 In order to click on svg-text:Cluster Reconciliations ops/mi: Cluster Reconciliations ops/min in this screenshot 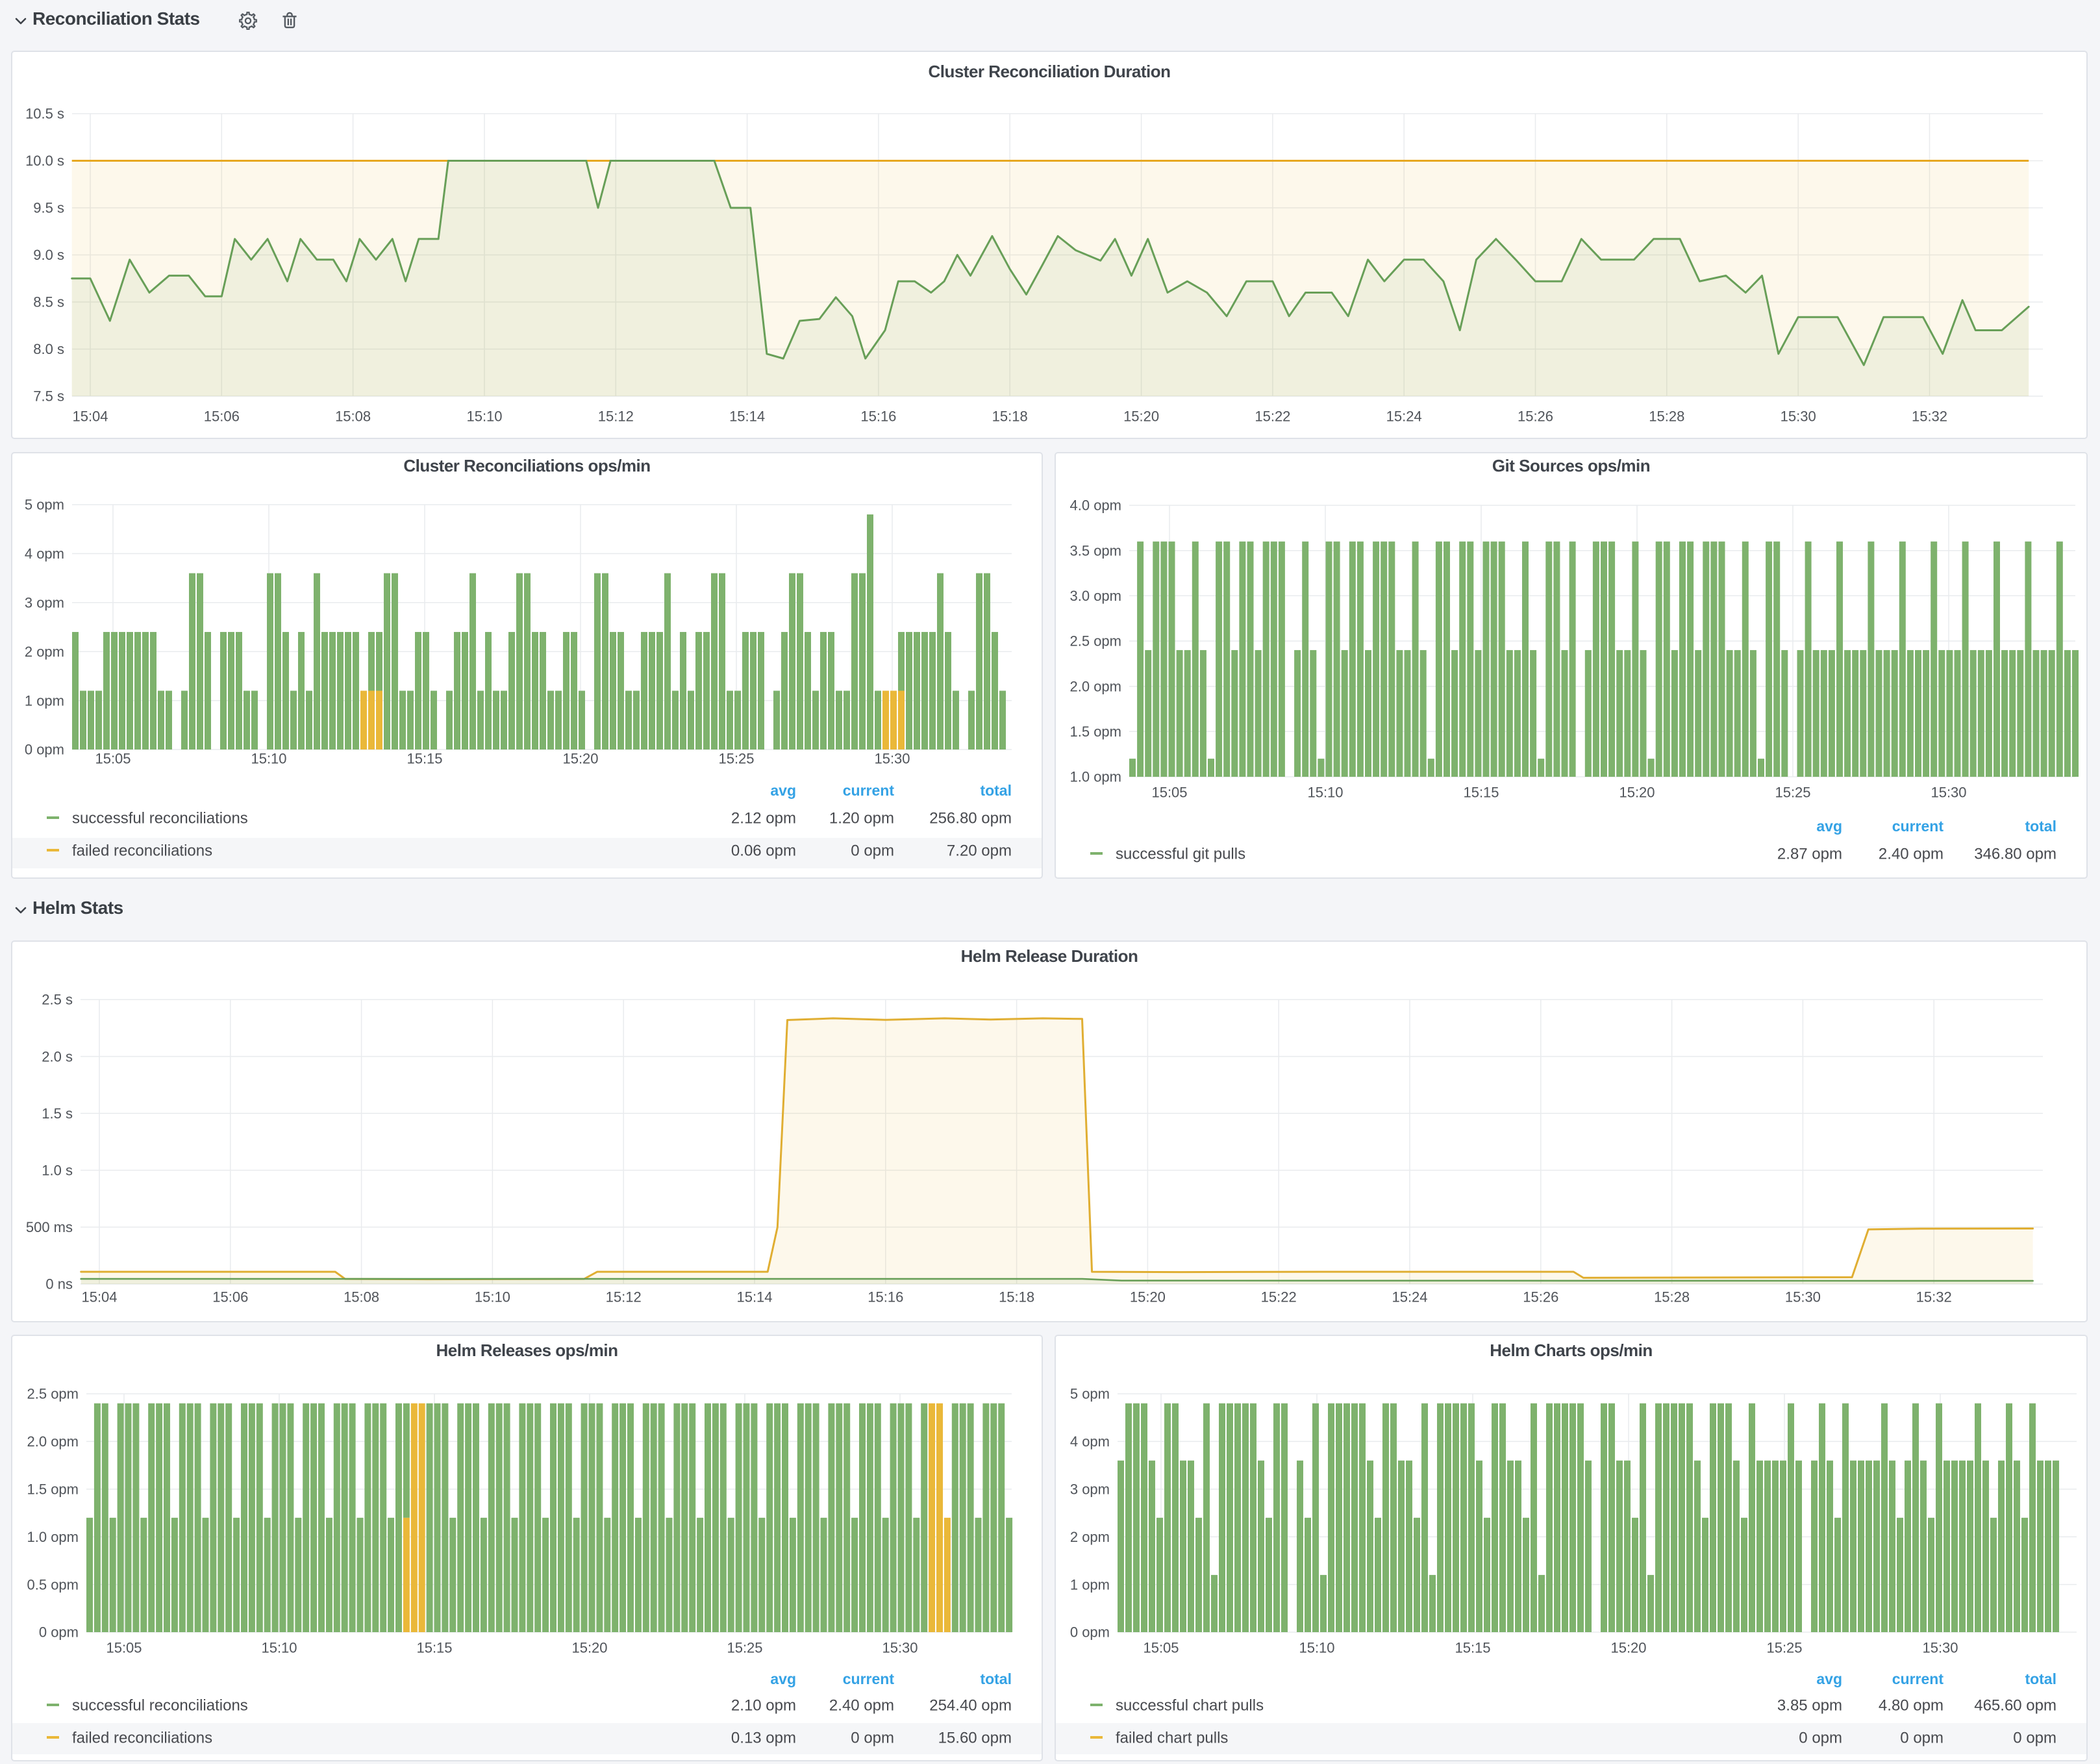, I will do `click(526, 466)`.